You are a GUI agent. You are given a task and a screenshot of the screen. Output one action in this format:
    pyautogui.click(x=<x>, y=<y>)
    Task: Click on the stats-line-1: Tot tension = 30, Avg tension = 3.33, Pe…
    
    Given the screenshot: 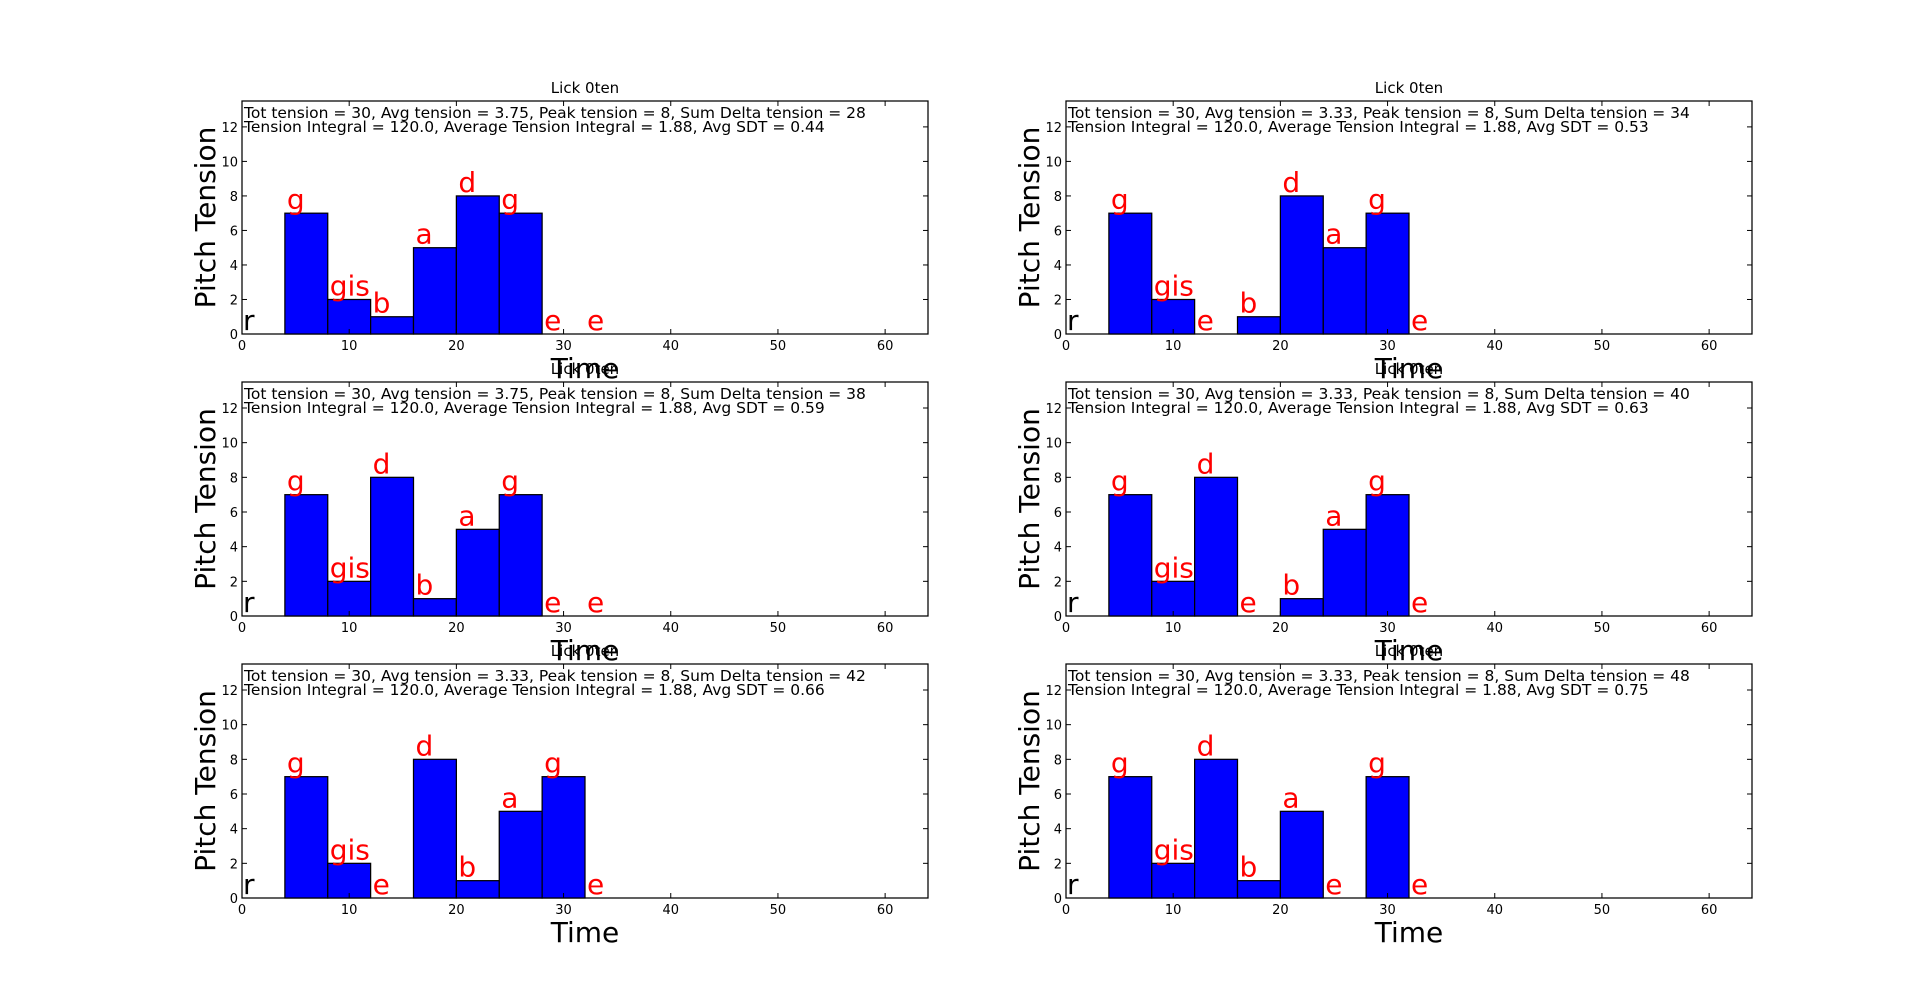 What is the action you would take?
    pyautogui.click(x=1378, y=394)
    